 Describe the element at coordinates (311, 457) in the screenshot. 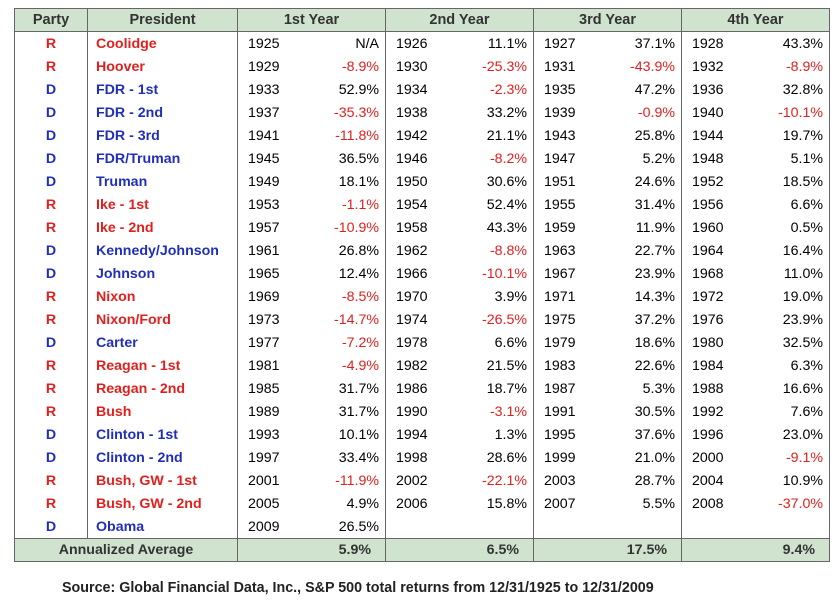

I see `term-year-cell: 1997 33.4%` at that location.